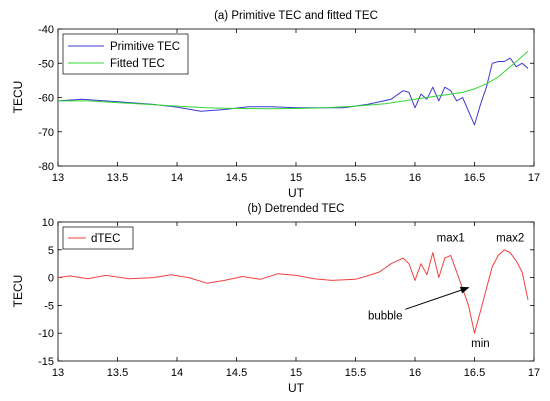 This screenshot has height=401, width=550. I want to click on panel-b-title: (b) Detrended TEC, so click(296, 209).